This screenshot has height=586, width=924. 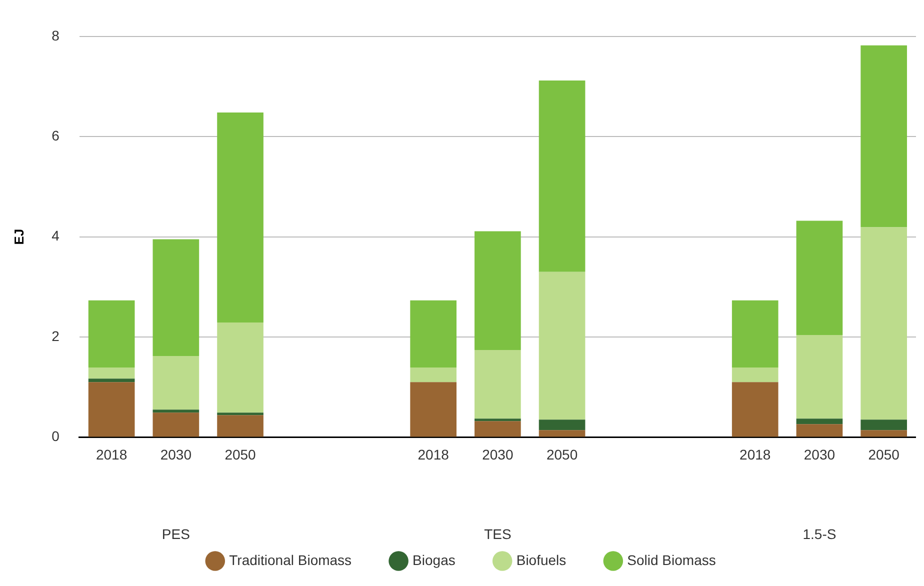 What do you see at coordinates (56, 436) in the screenshot?
I see `y-tick-label: 0` at bounding box center [56, 436].